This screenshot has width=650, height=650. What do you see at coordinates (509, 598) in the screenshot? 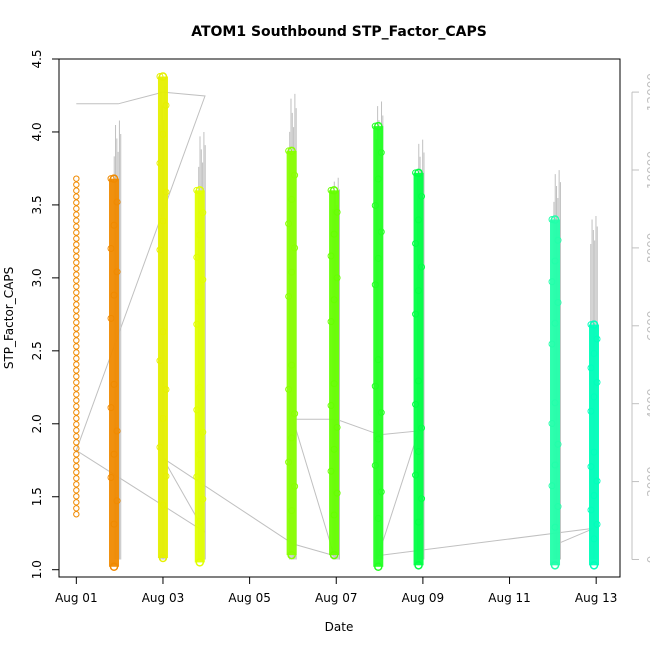
I see `x-tick-label: Aug 11` at bounding box center [509, 598].